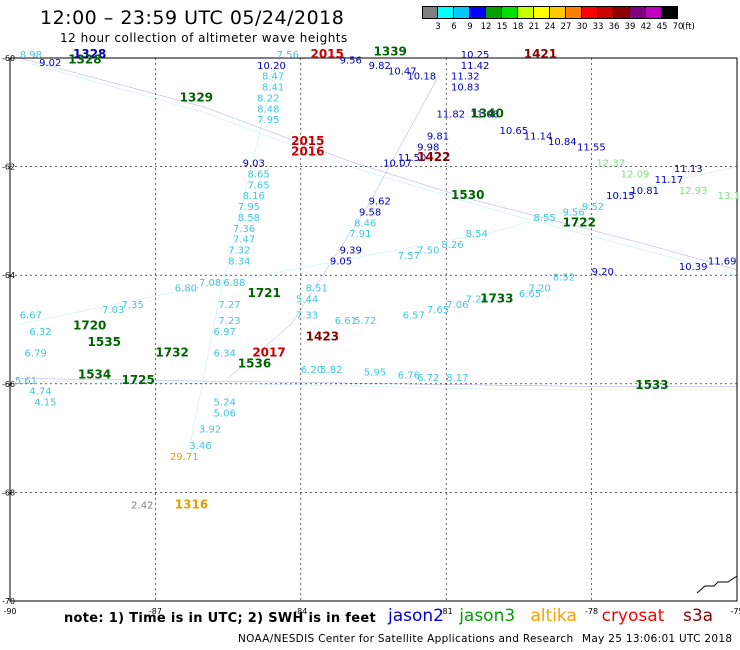 The width and height of the screenshot is (740, 650). Describe the element at coordinates (307, 299) in the screenshot. I see `wave-height-label: 5.44` at that location.